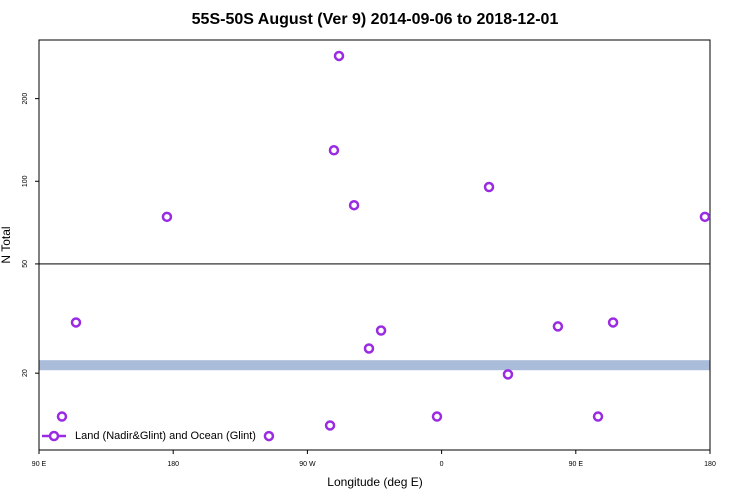  I want to click on y-tick-label: 100, so click(25, 181).